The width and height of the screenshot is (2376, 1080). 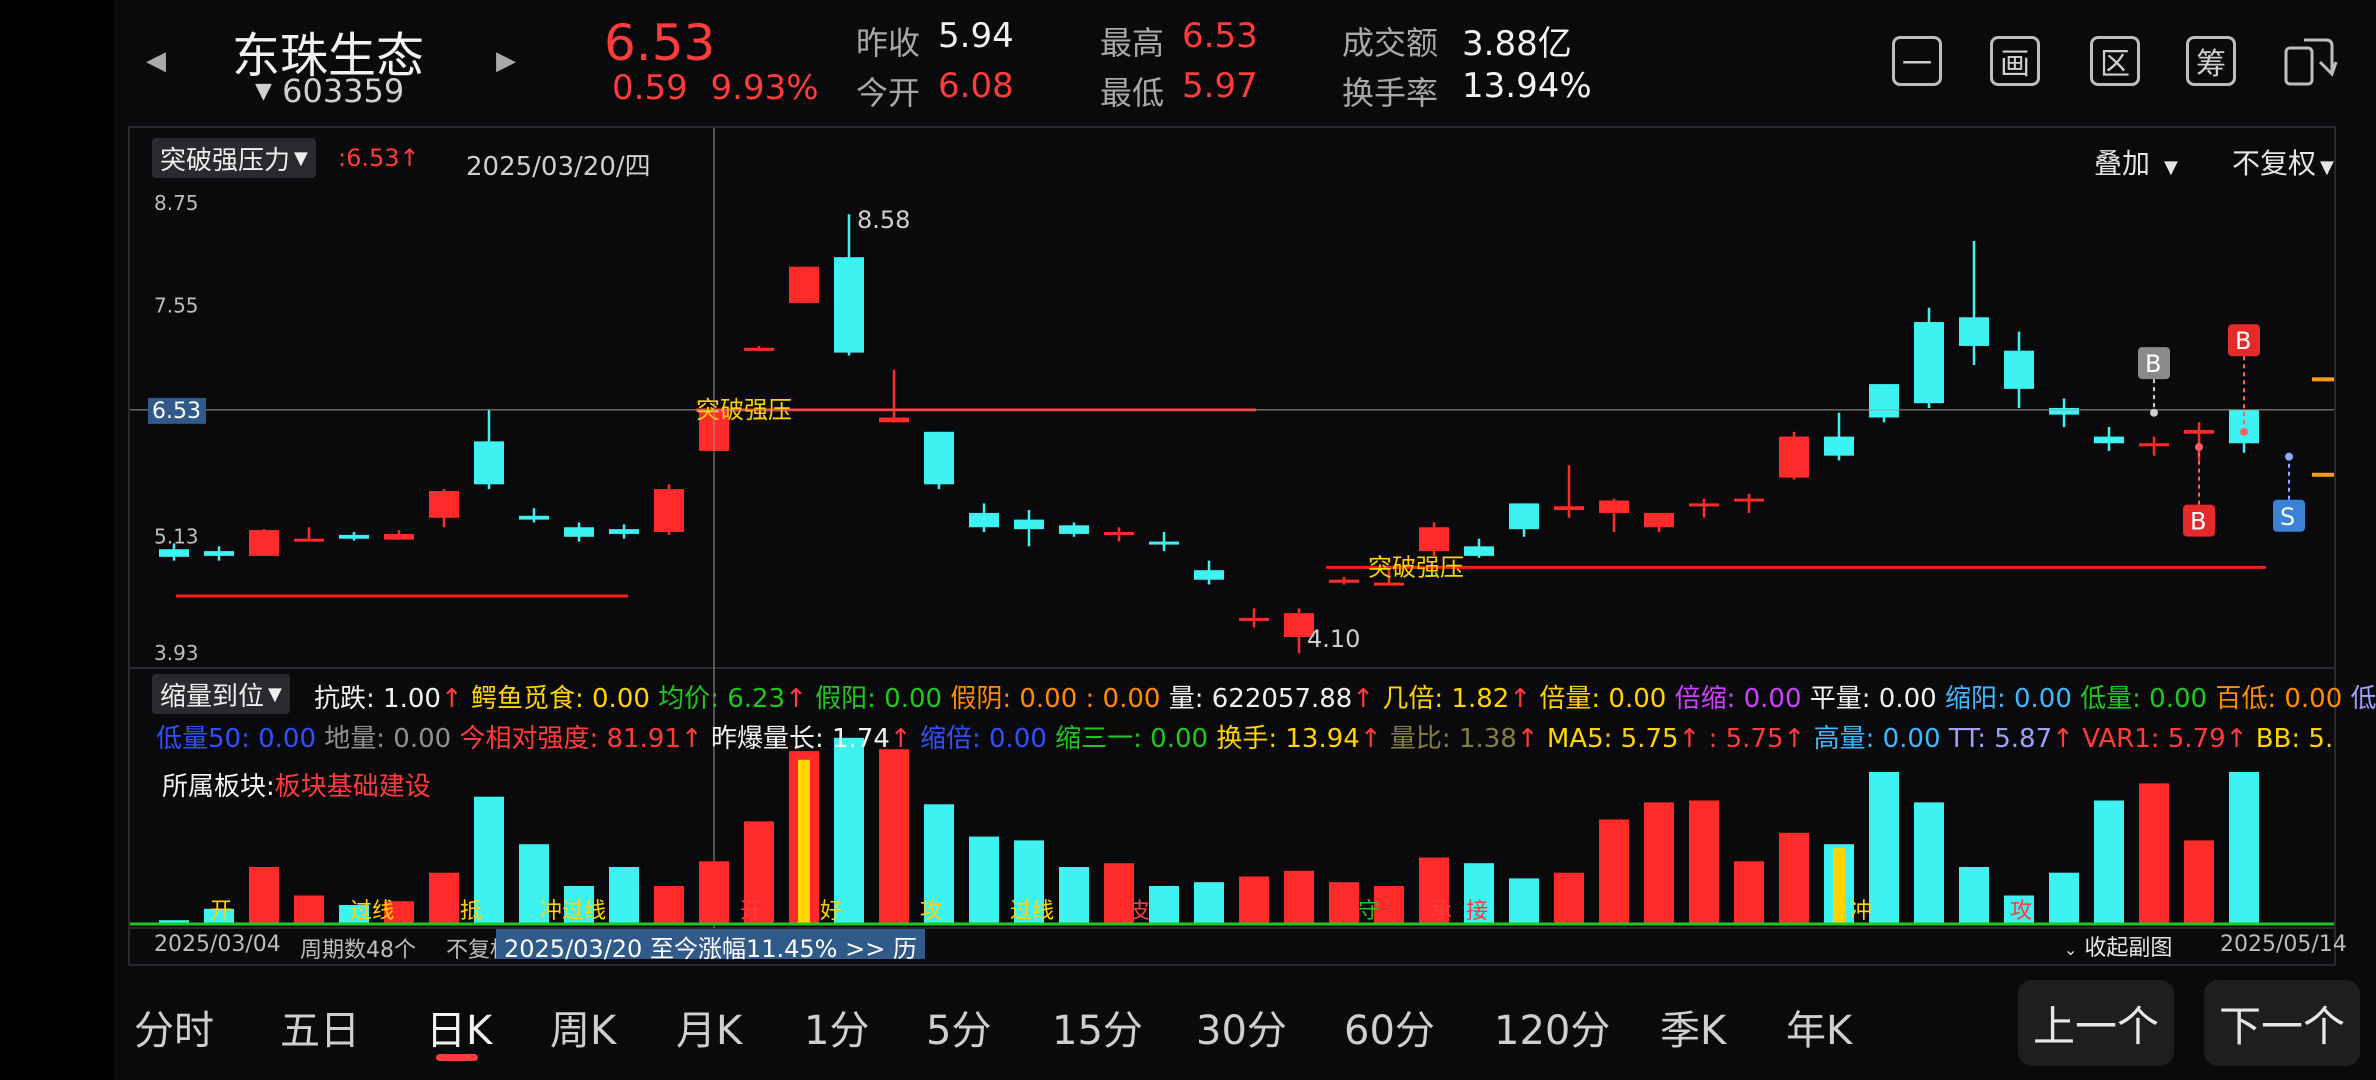 What do you see at coordinates (1220, 86) in the screenshot?
I see `stat-value: 5.97` at bounding box center [1220, 86].